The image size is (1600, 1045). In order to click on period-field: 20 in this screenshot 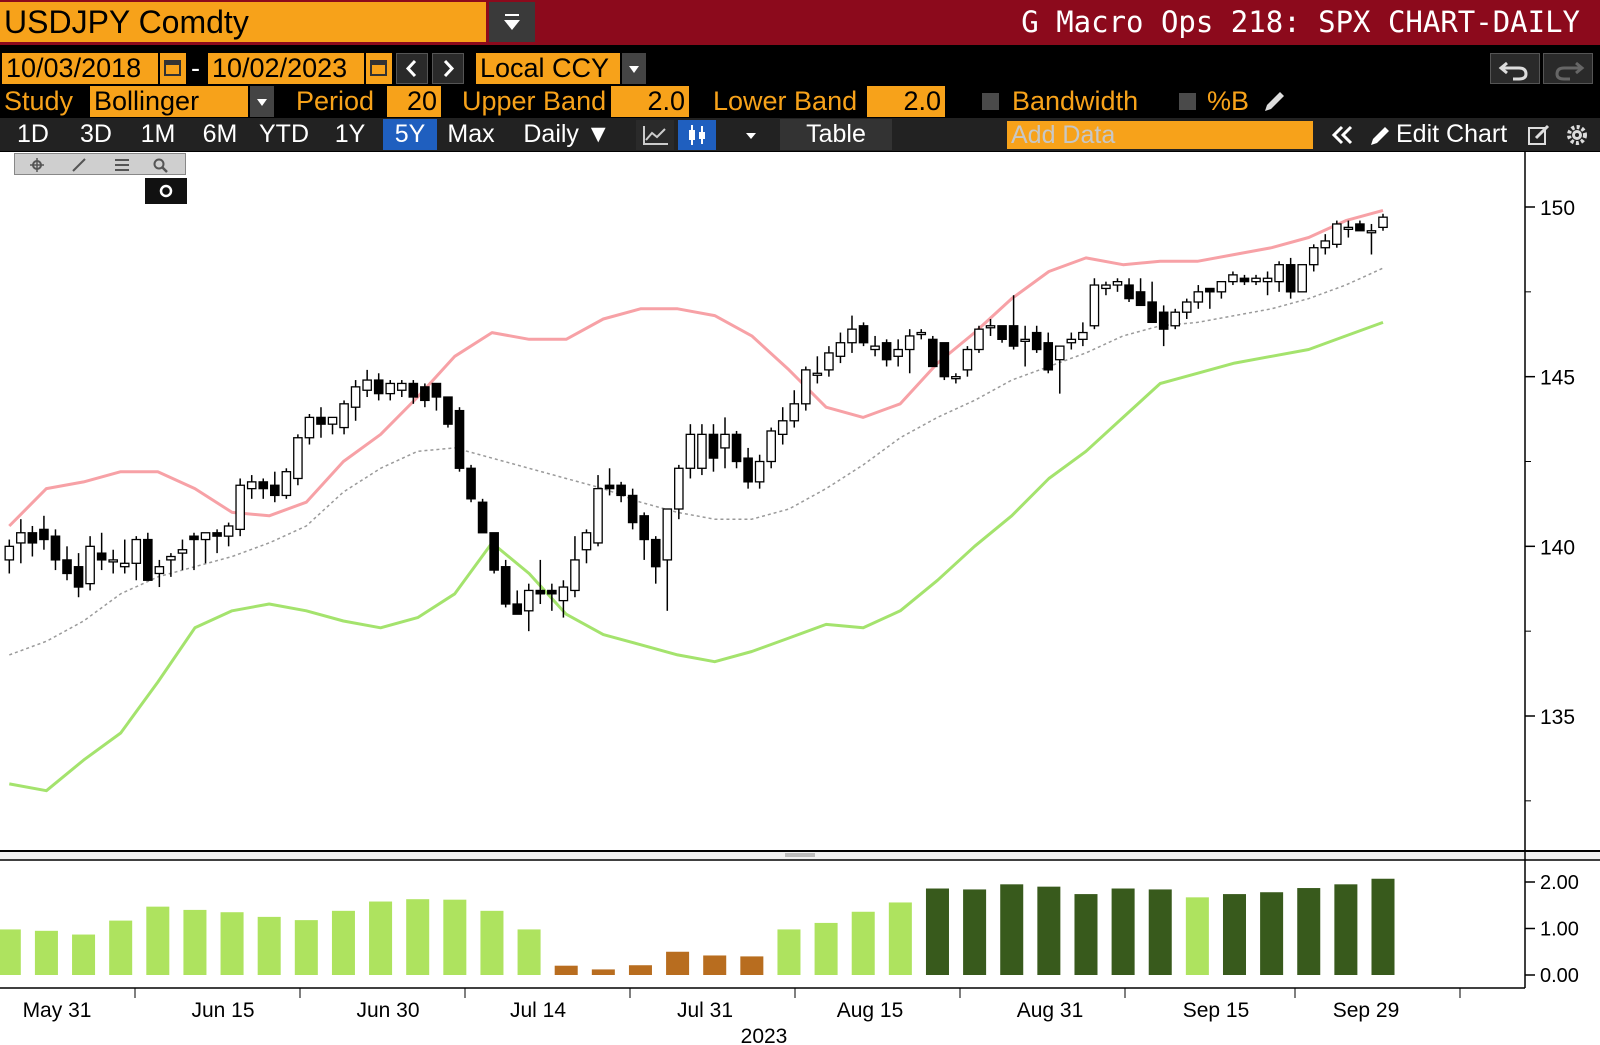, I will do `click(414, 101)`.